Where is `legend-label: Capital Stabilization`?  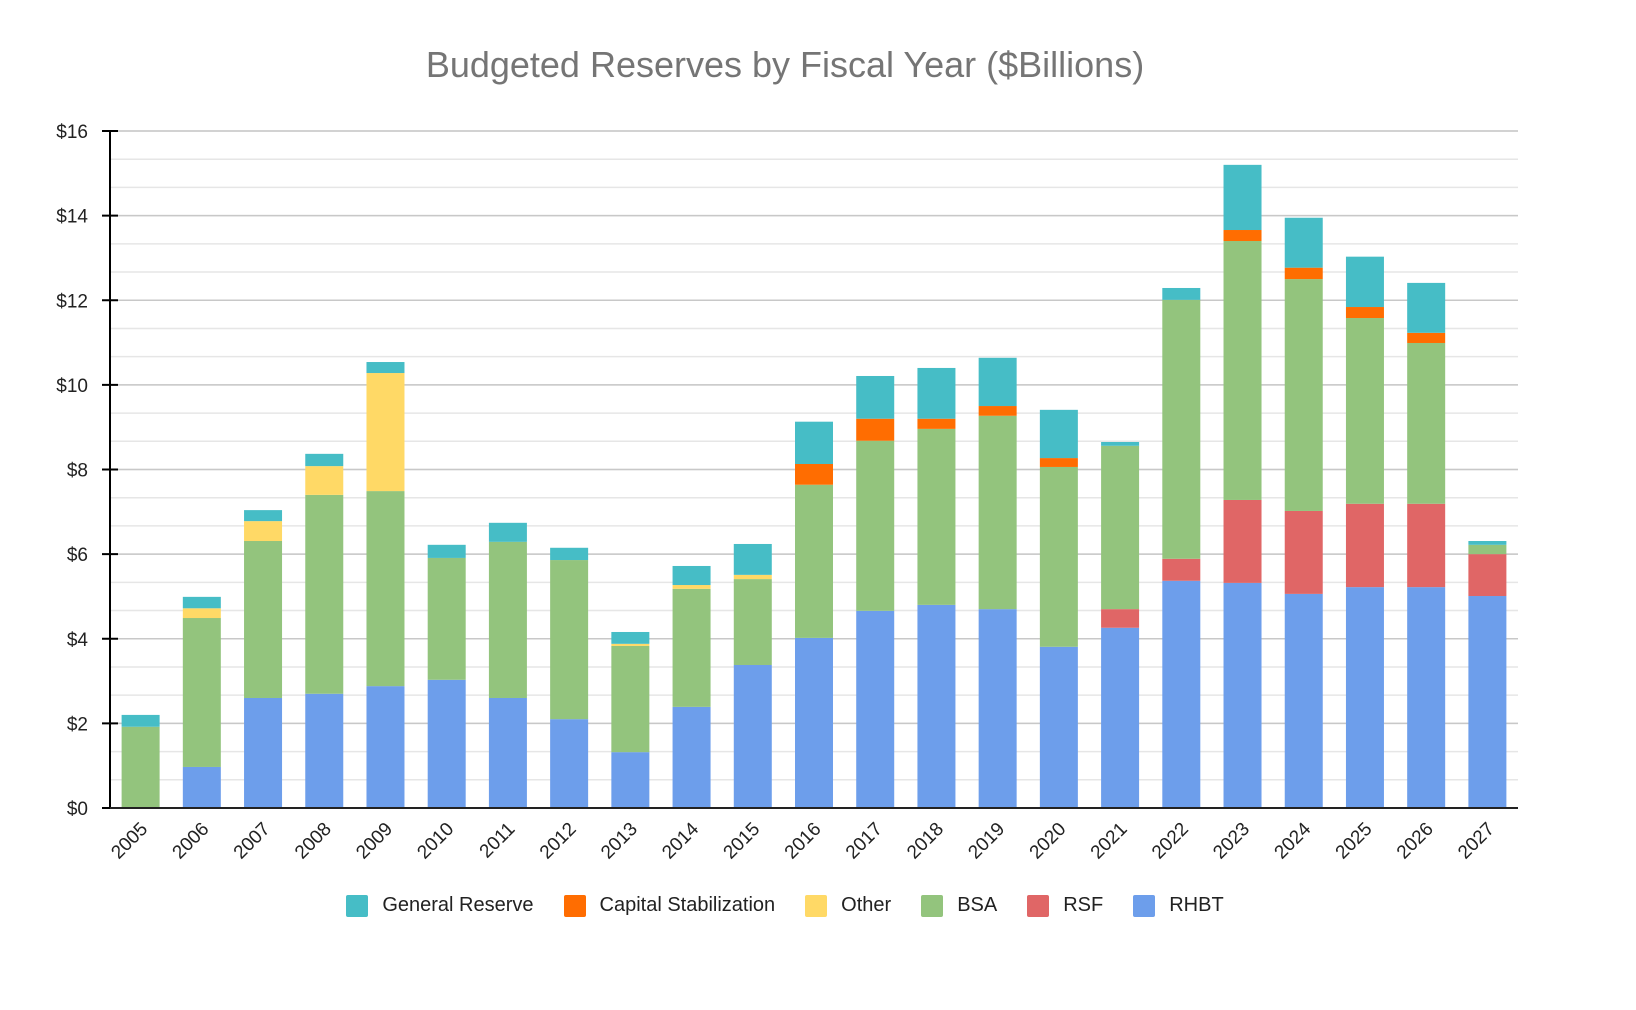
legend-label: Capital Stabilization is located at coordinates (687, 905).